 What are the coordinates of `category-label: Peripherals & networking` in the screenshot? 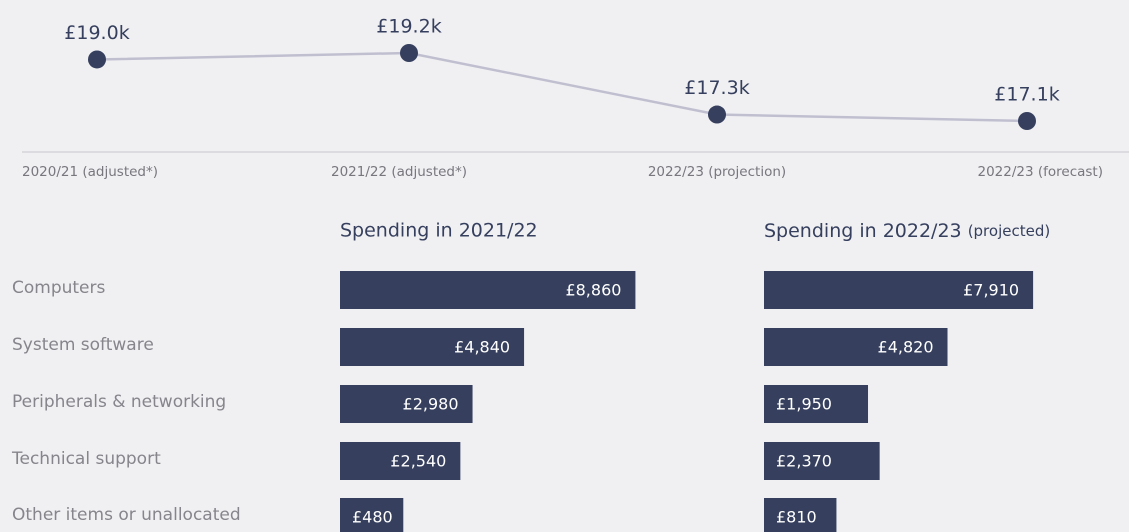 It's located at (119, 402).